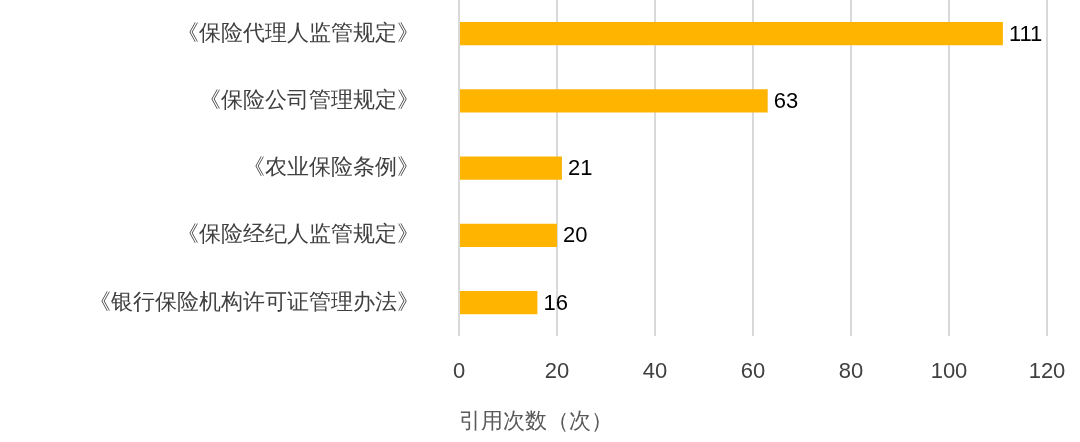  I want to click on data-label: 21, so click(580, 168).